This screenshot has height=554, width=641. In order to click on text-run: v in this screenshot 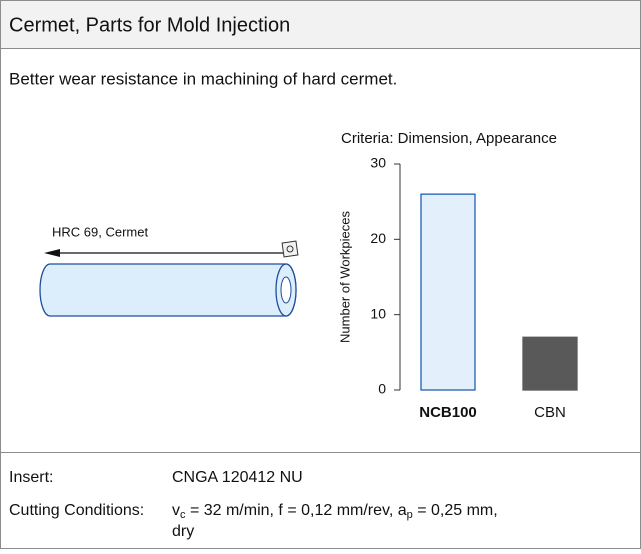, I will do `click(176, 510)`.